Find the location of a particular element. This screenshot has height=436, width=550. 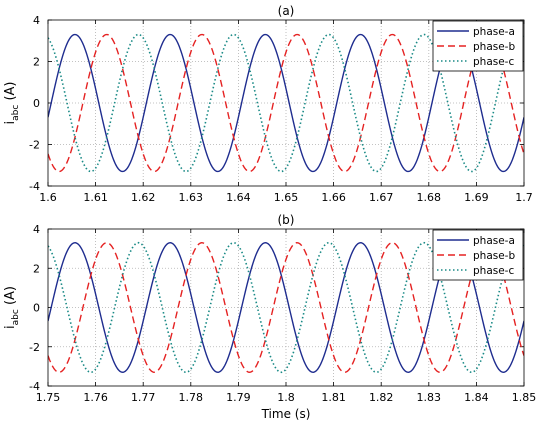

x-tick-label: 1.67 is located at coordinates (381, 197).